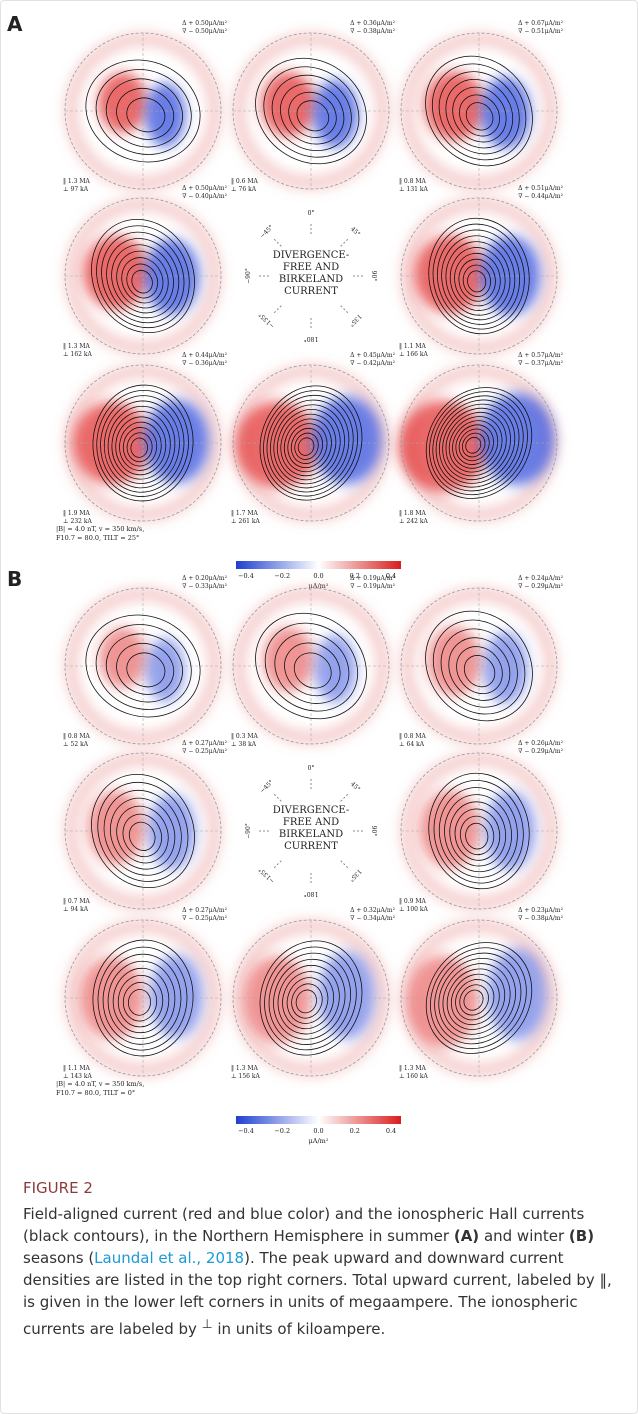  Describe the element at coordinates (244, 744) in the screenshot. I see `ionospheric-current: ⊥ 38 kA` at that location.